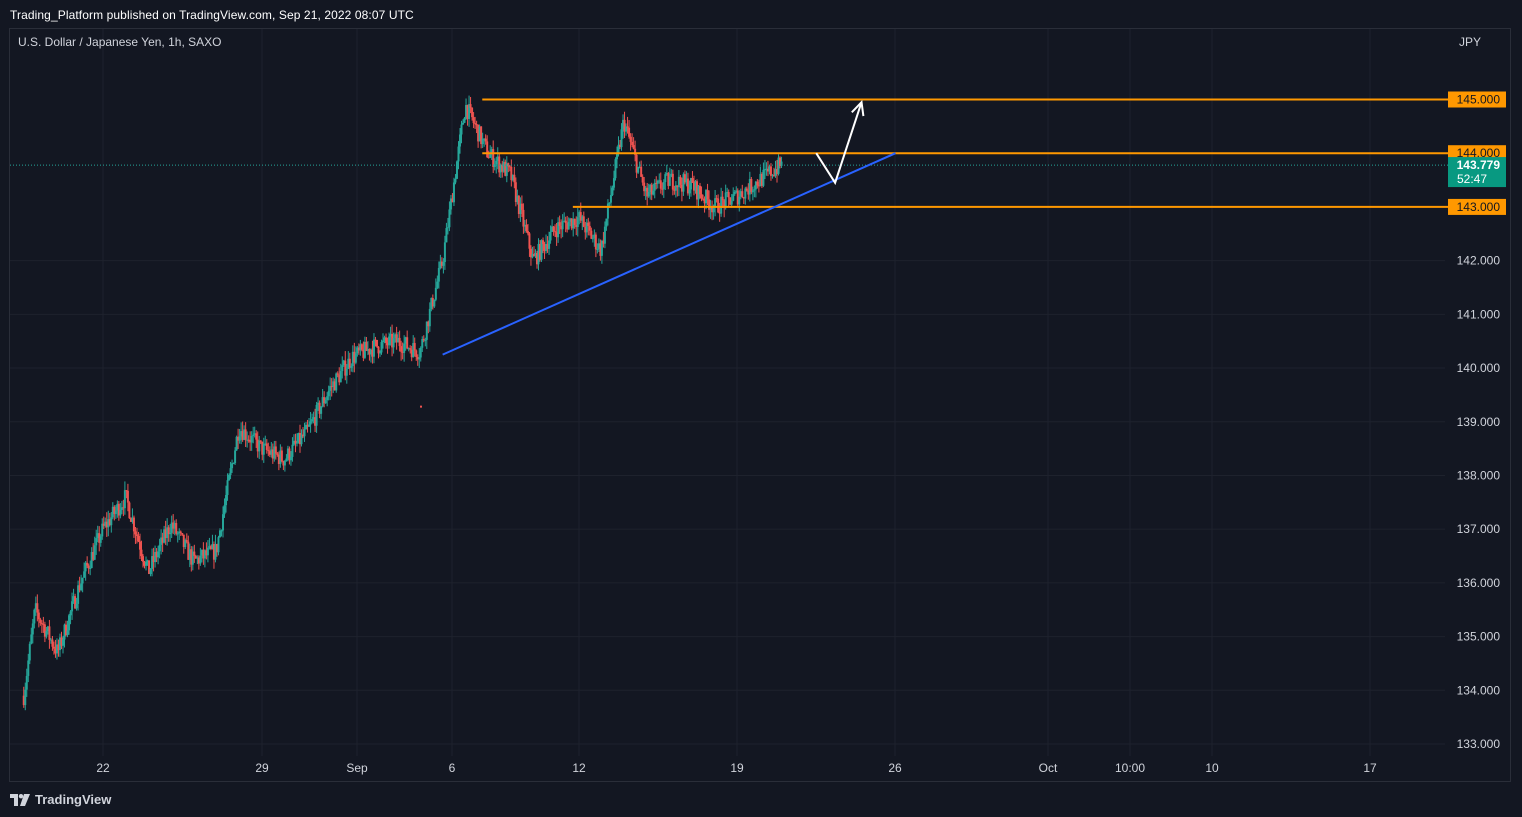  I want to click on y-tick-label: 139.000, so click(1479, 422).